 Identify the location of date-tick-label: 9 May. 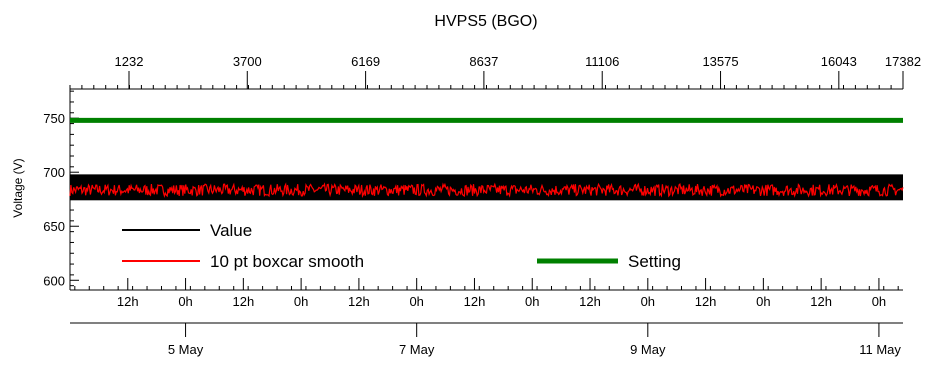
(648, 349).